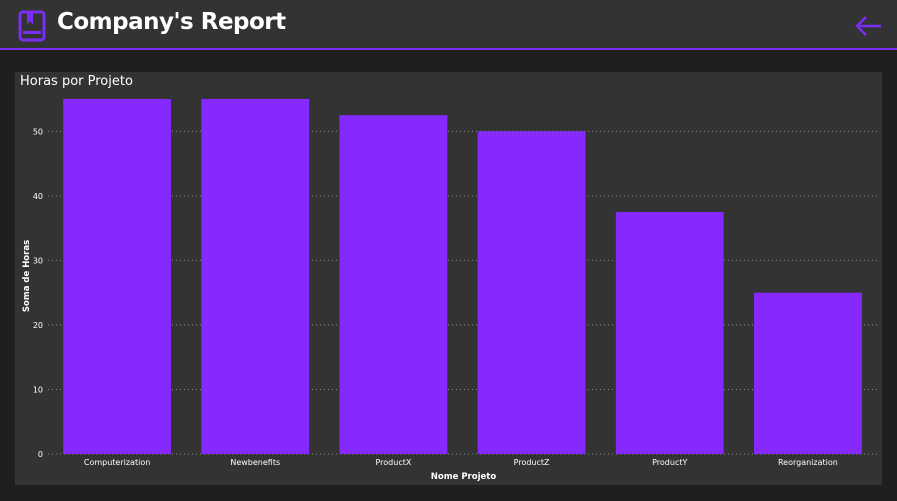 This screenshot has width=897, height=501. What do you see at coordinates (76, 81) in the screenshot?
I see `chart-title: Horas por Projeto` at bounding box center [76, 81].